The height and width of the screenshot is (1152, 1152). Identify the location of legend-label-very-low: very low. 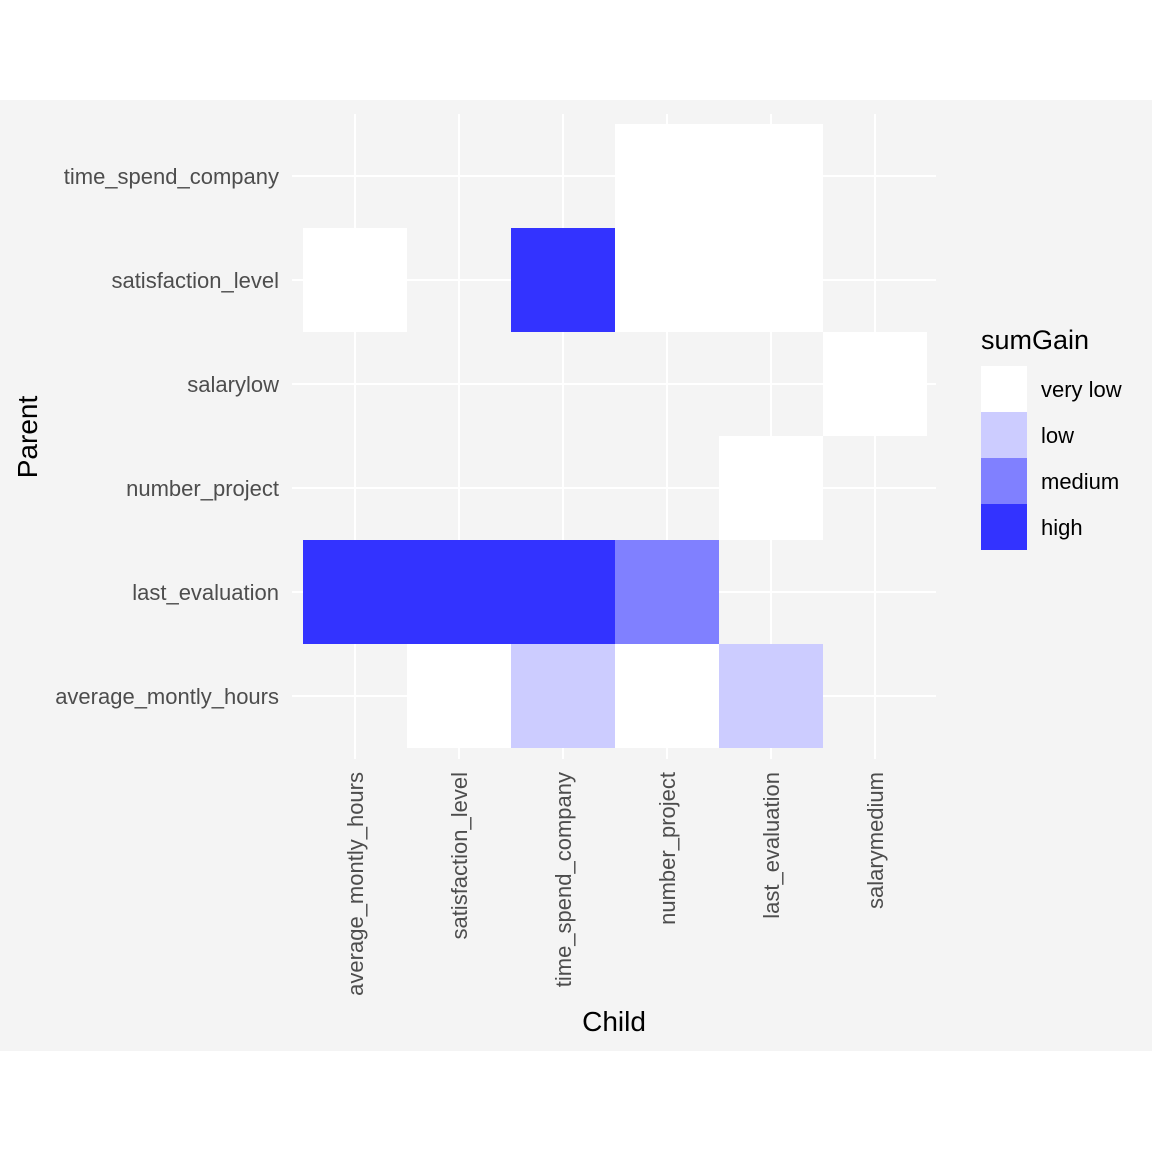
(1081, 389).